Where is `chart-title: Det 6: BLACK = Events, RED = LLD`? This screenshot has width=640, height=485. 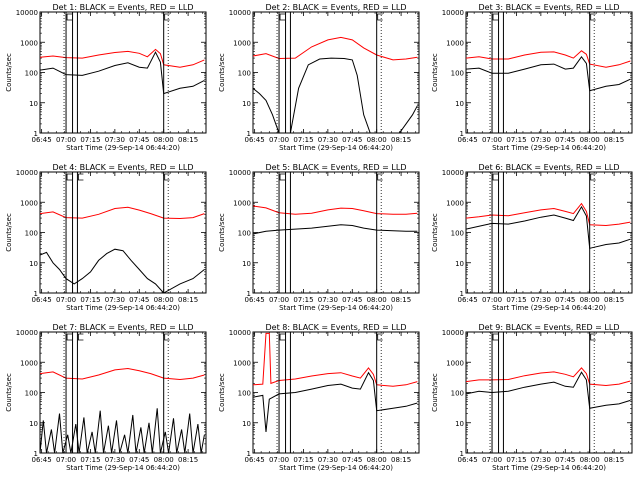
chart-title: Det 6: BLACK = Events, RED = LLD is located at coordinates (549, 167).